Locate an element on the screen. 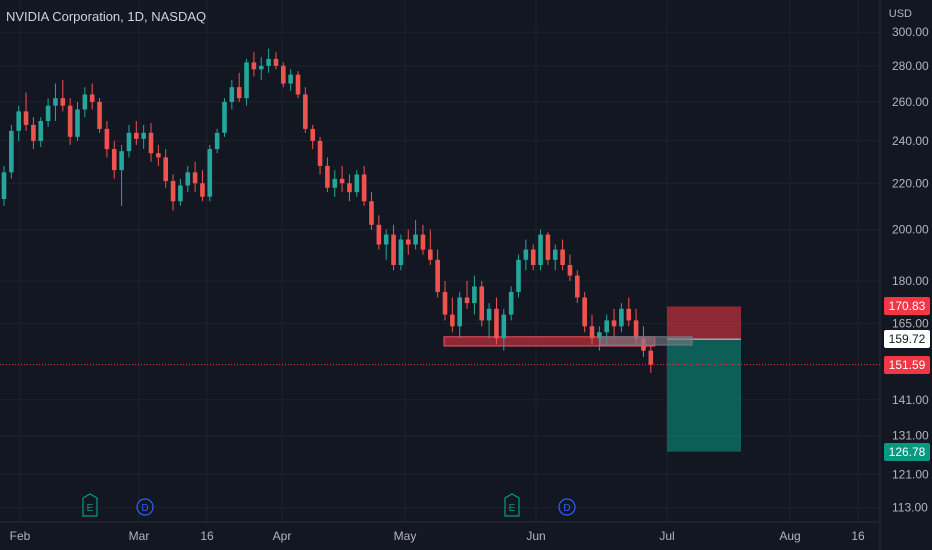 The height and width of the screenshot is (550, 932). y-tick-label: 300.00 is located at coordinates (910, 32).